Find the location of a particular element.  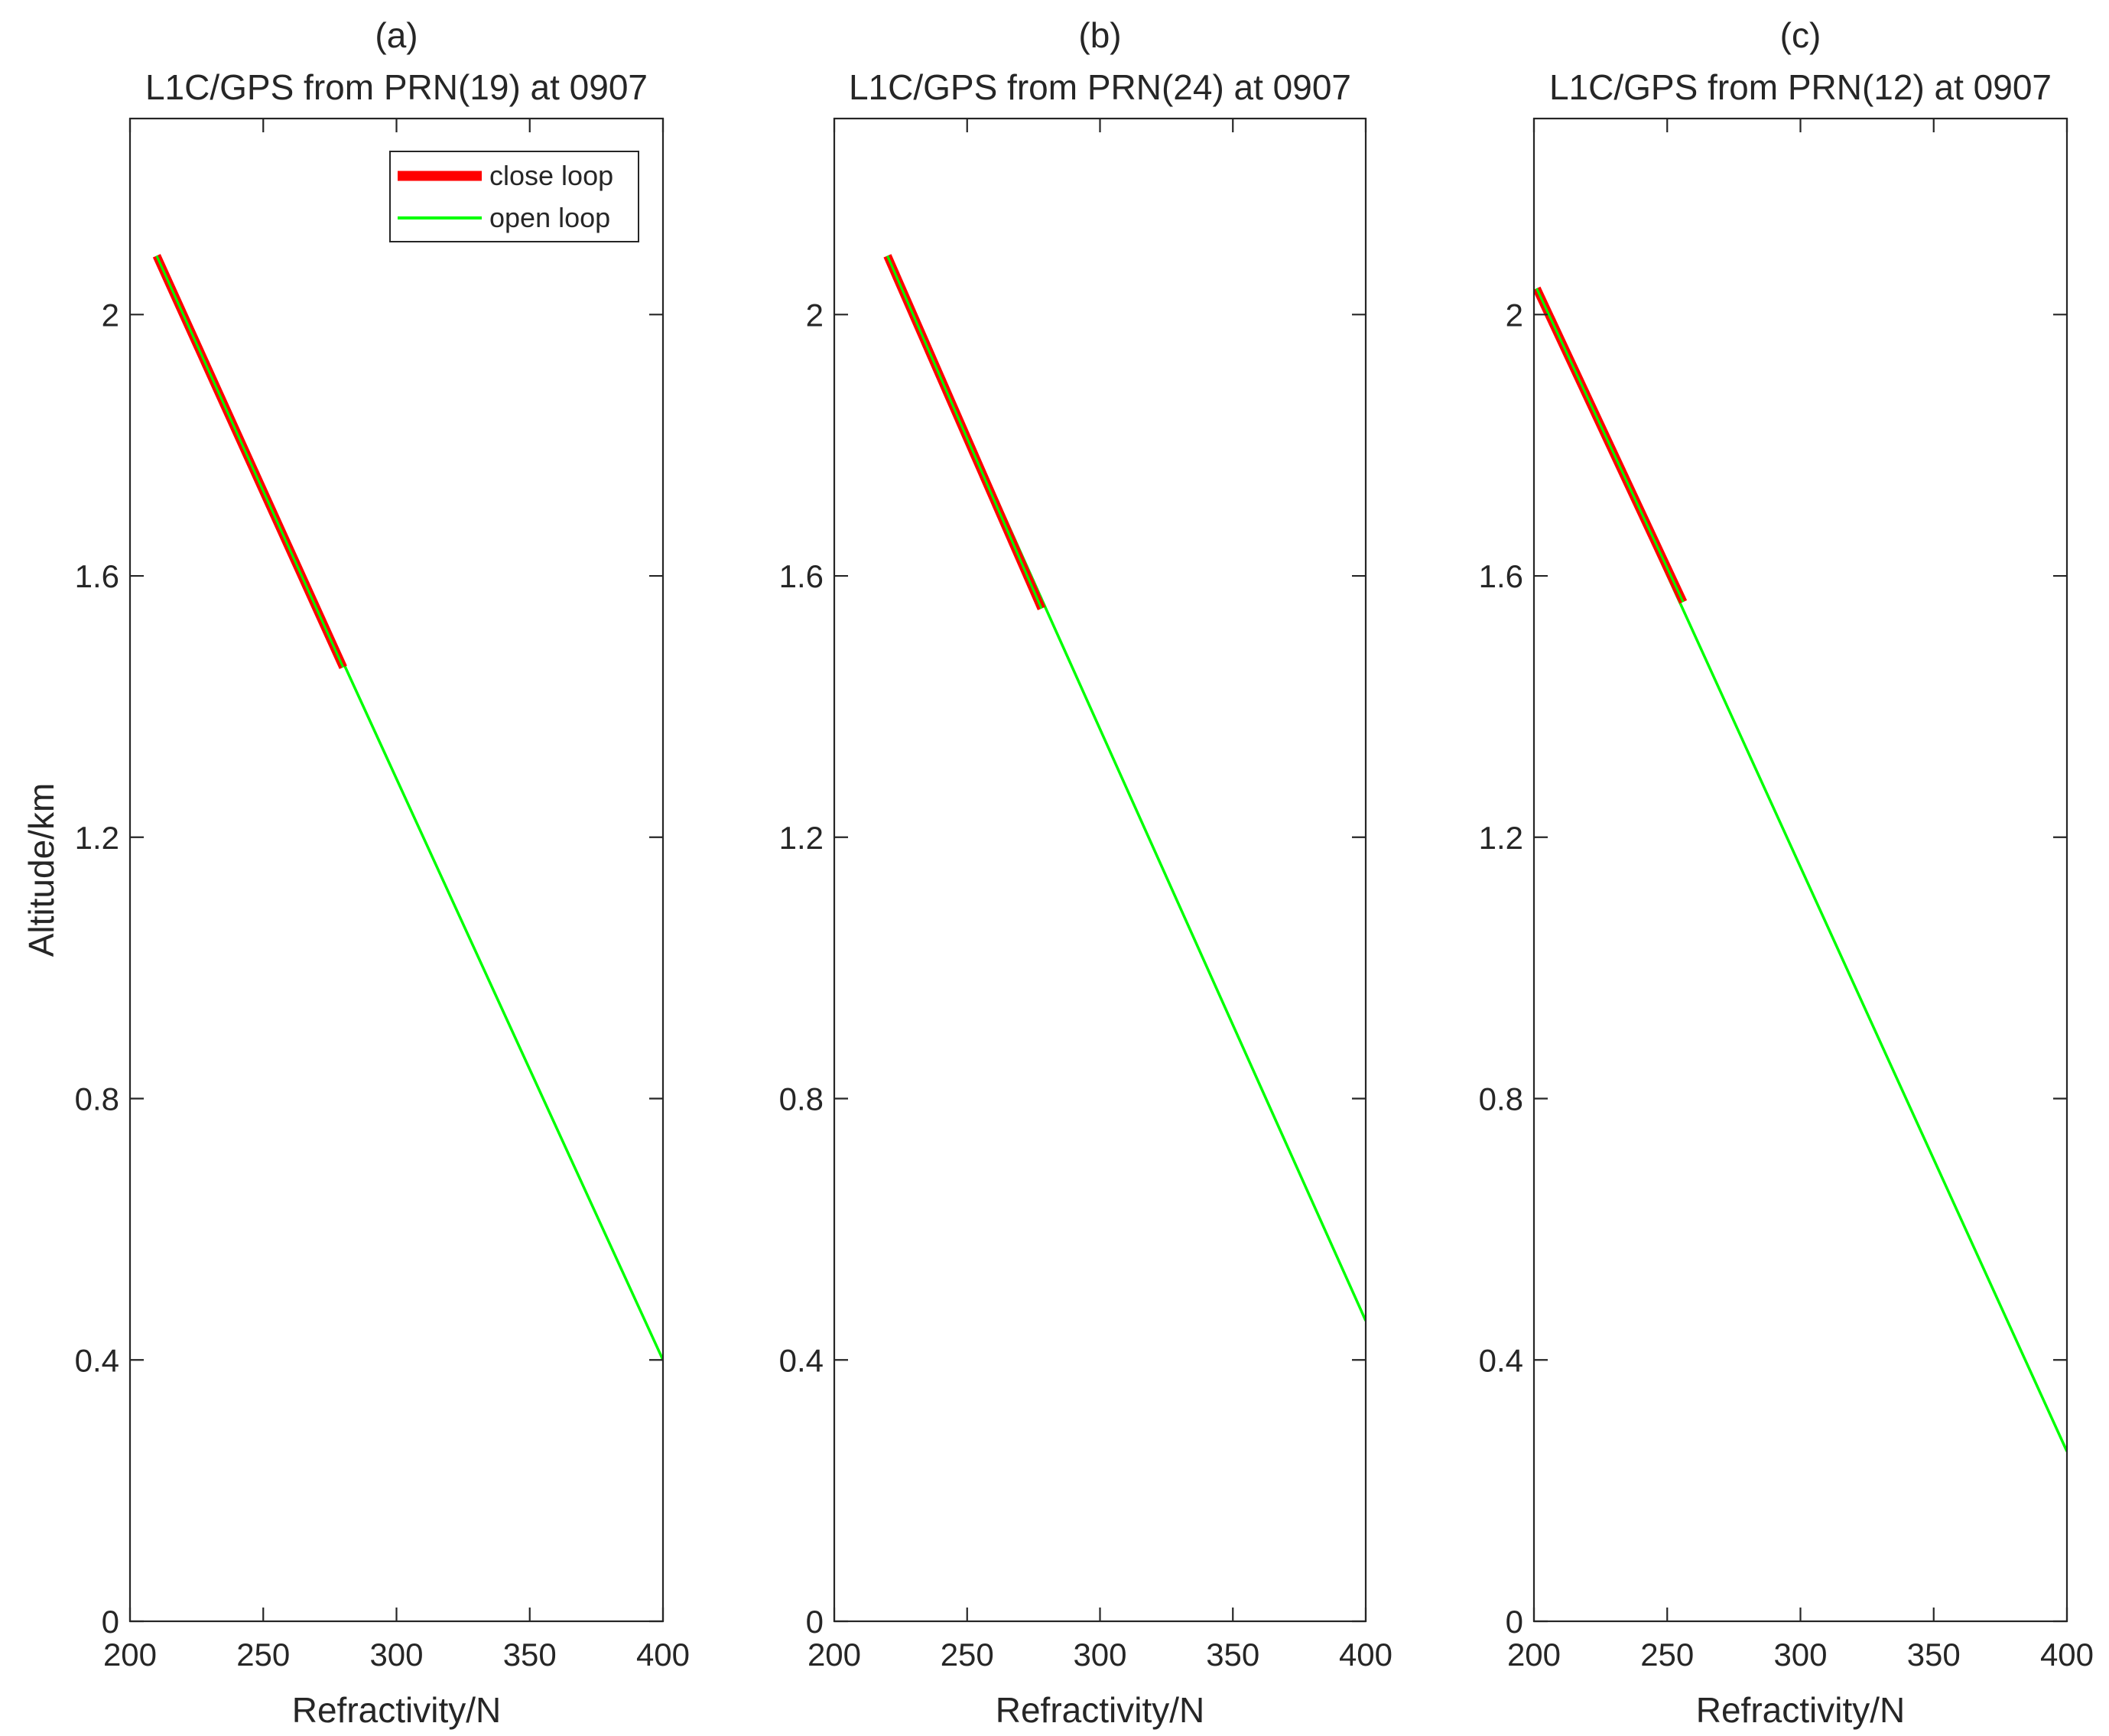

legend-box is located at coordinates (514, 196).